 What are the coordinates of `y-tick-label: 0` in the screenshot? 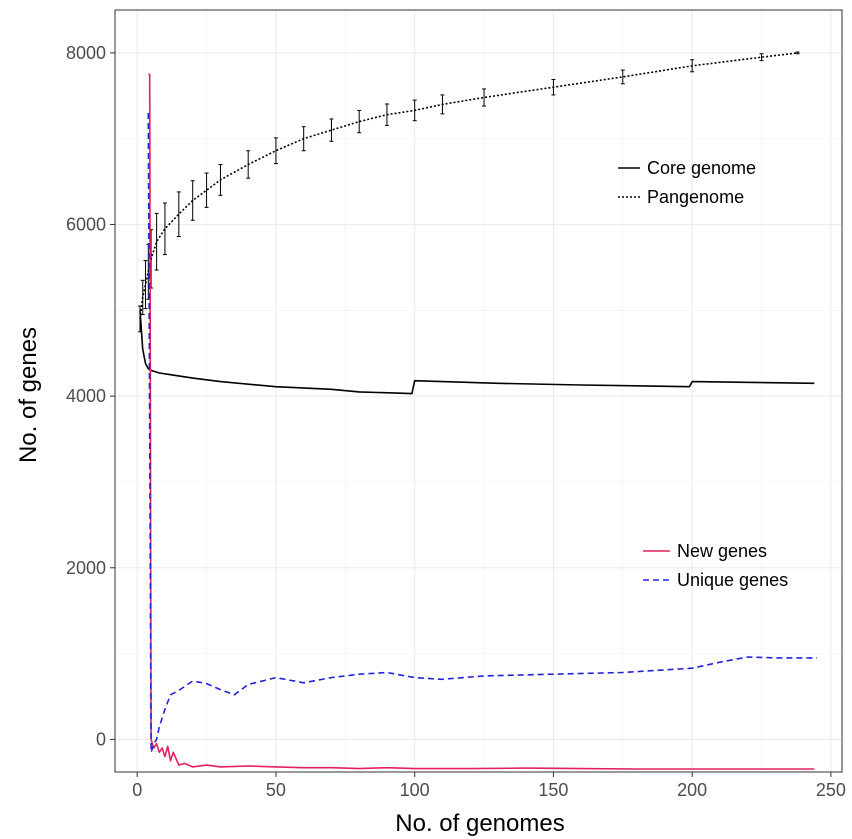 It's located at (101, 739).